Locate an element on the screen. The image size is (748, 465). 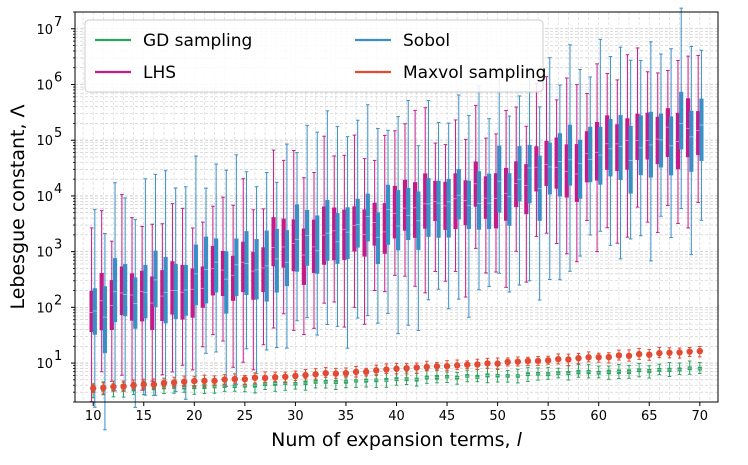
x-tick-label: 10 is located at coordinates (93, 416).